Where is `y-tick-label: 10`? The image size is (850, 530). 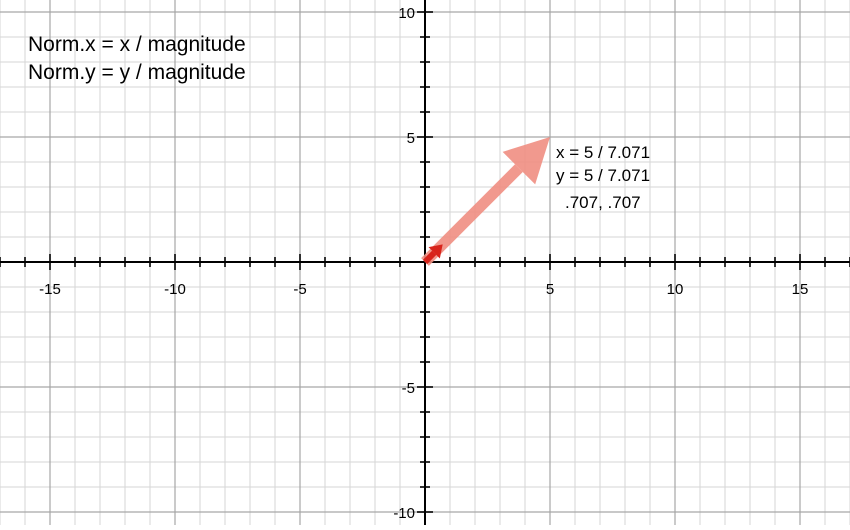 y-tick-label: 10 is located at coordinates (406, 13).